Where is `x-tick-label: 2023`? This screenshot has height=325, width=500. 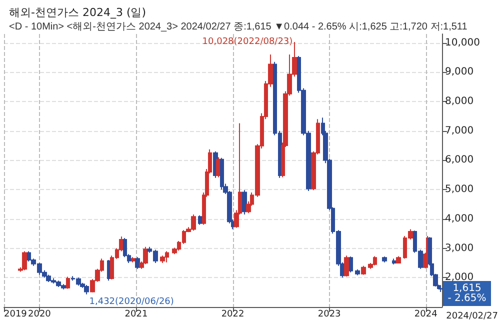 x-tick-label: 2023 is located at coordinates (329, 315).